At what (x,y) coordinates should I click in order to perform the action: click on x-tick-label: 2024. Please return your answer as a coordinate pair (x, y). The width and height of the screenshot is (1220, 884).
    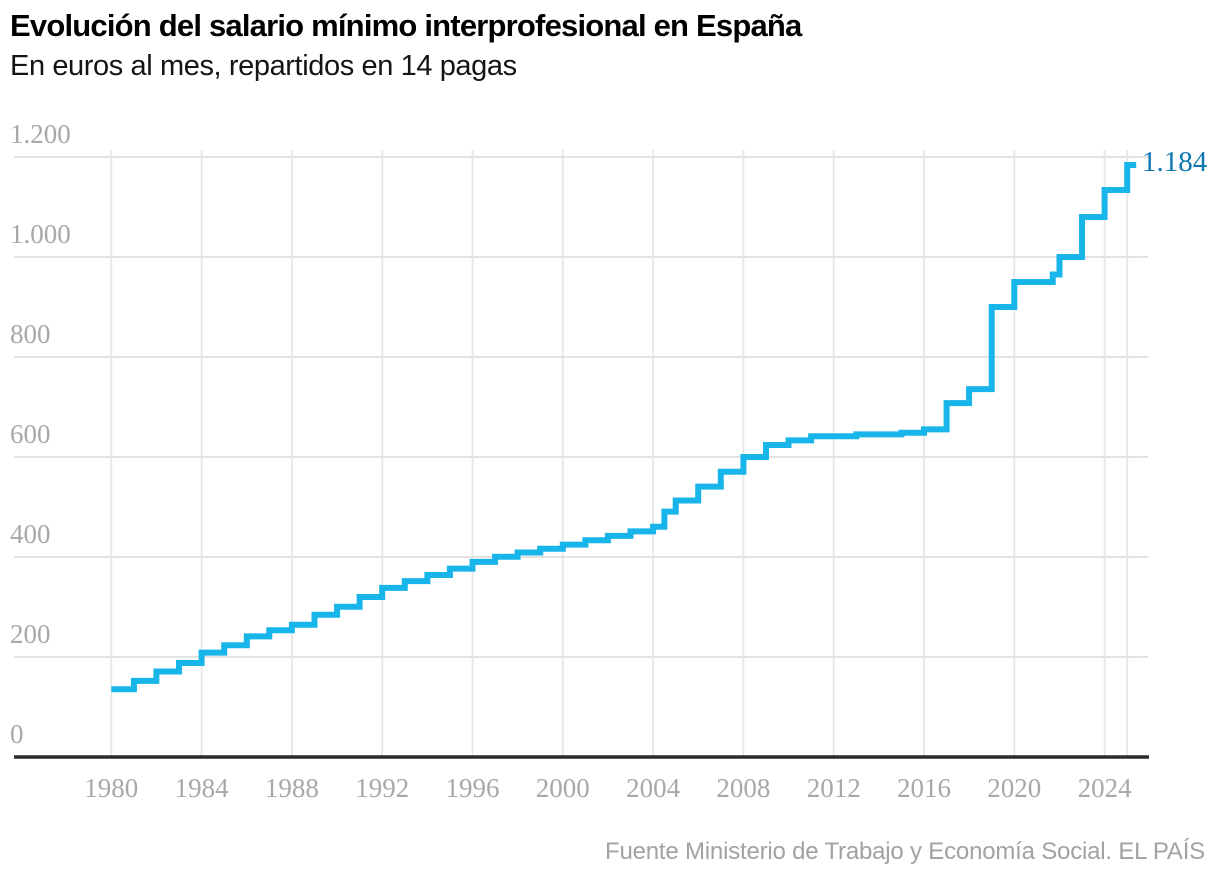
    Looking at the image, I should click on (1105, 788).